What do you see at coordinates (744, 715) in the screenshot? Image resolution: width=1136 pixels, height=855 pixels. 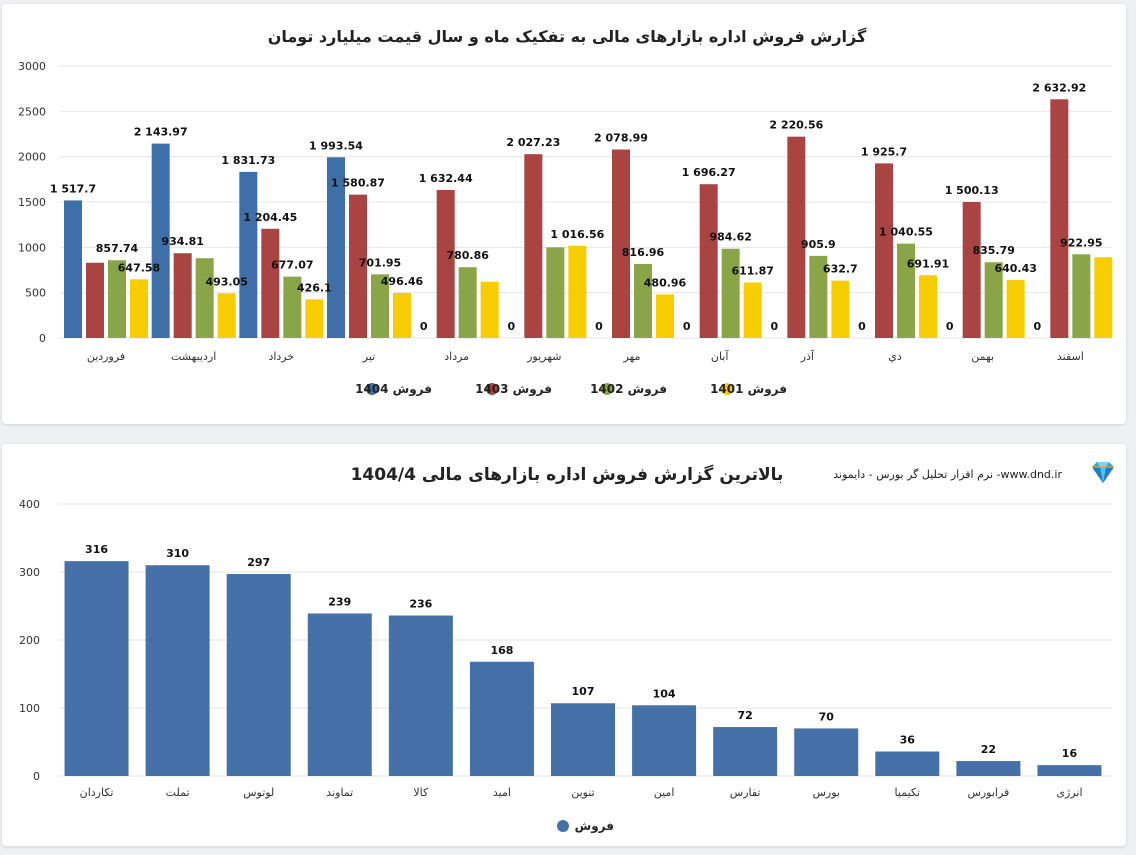 I see `data-label: 72` at bounding box center [744, 715].